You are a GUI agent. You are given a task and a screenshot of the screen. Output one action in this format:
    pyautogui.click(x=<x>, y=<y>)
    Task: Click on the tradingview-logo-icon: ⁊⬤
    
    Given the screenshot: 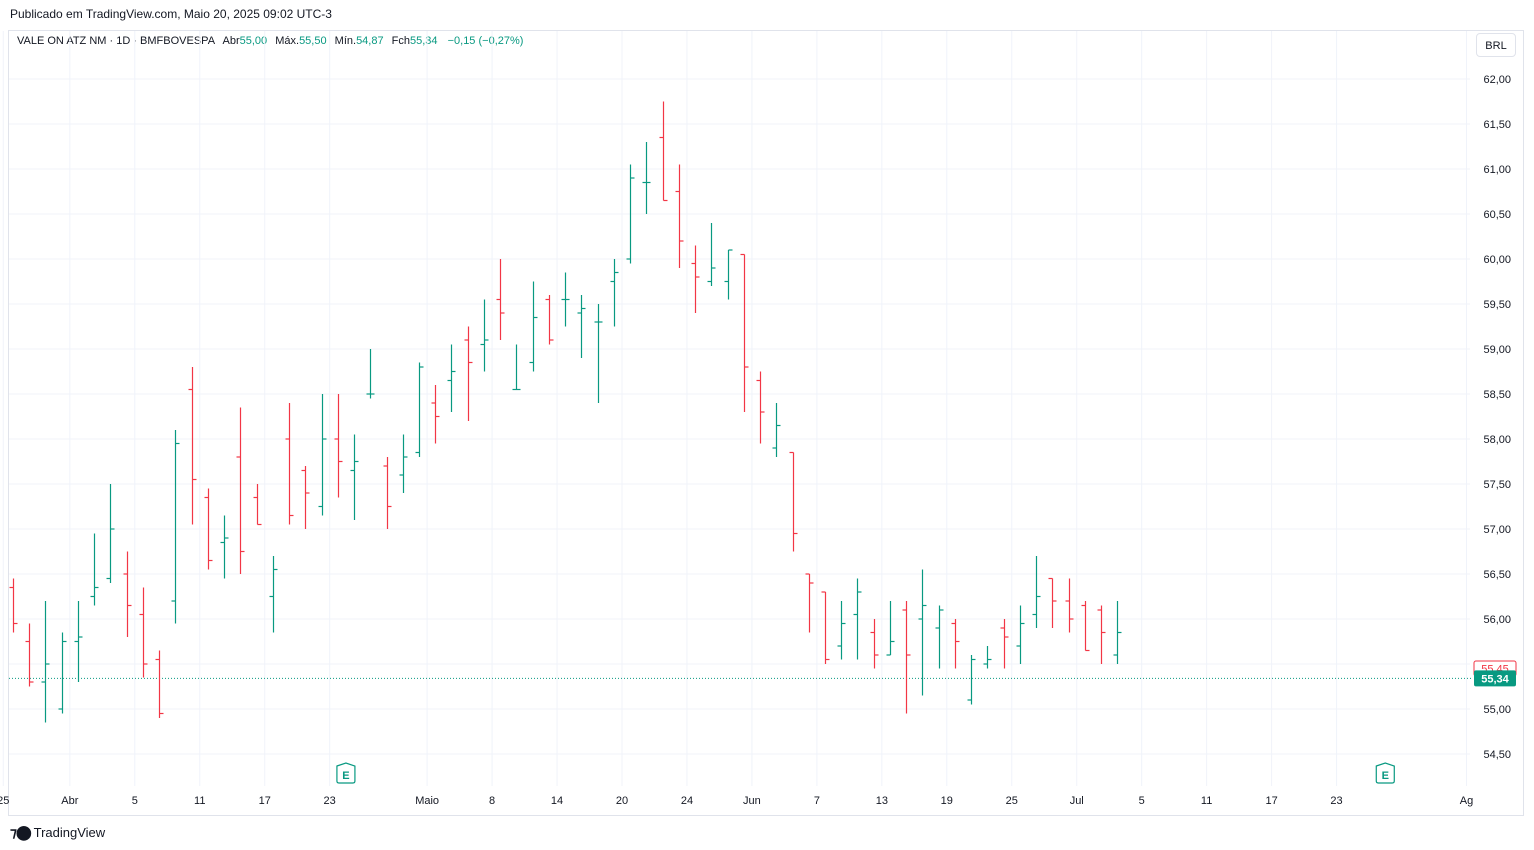 What is the action you would take?
    pyautogui.click(x=21, y=832)
    